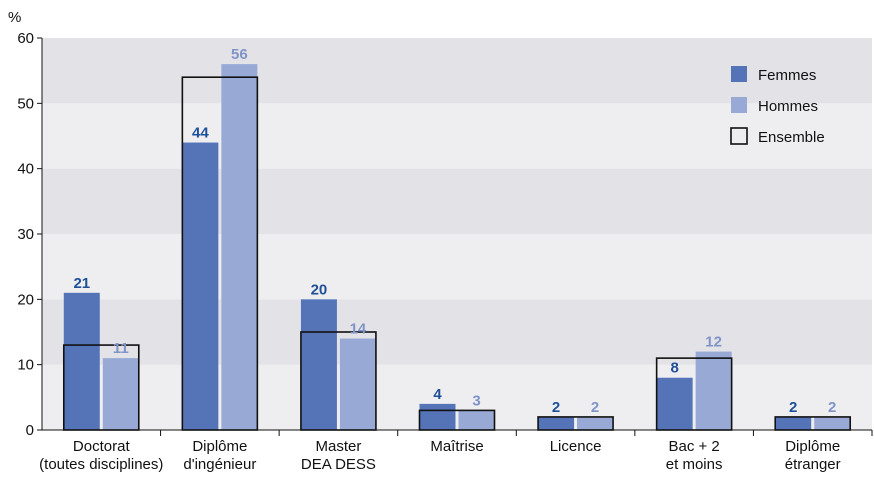 This screenshot has width=874, height=477. I want to click on category-label: d'ingénieur, so click(219, 464).